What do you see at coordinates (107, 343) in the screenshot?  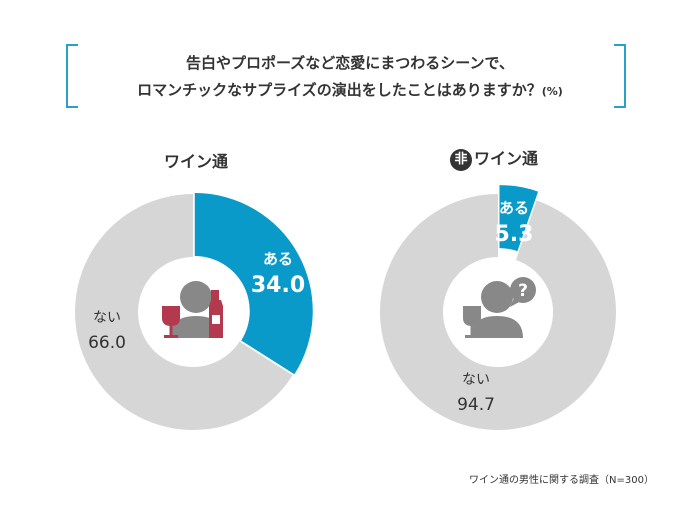 I see `slice-value-nai: 66.0` at bounding box center [107, 343].